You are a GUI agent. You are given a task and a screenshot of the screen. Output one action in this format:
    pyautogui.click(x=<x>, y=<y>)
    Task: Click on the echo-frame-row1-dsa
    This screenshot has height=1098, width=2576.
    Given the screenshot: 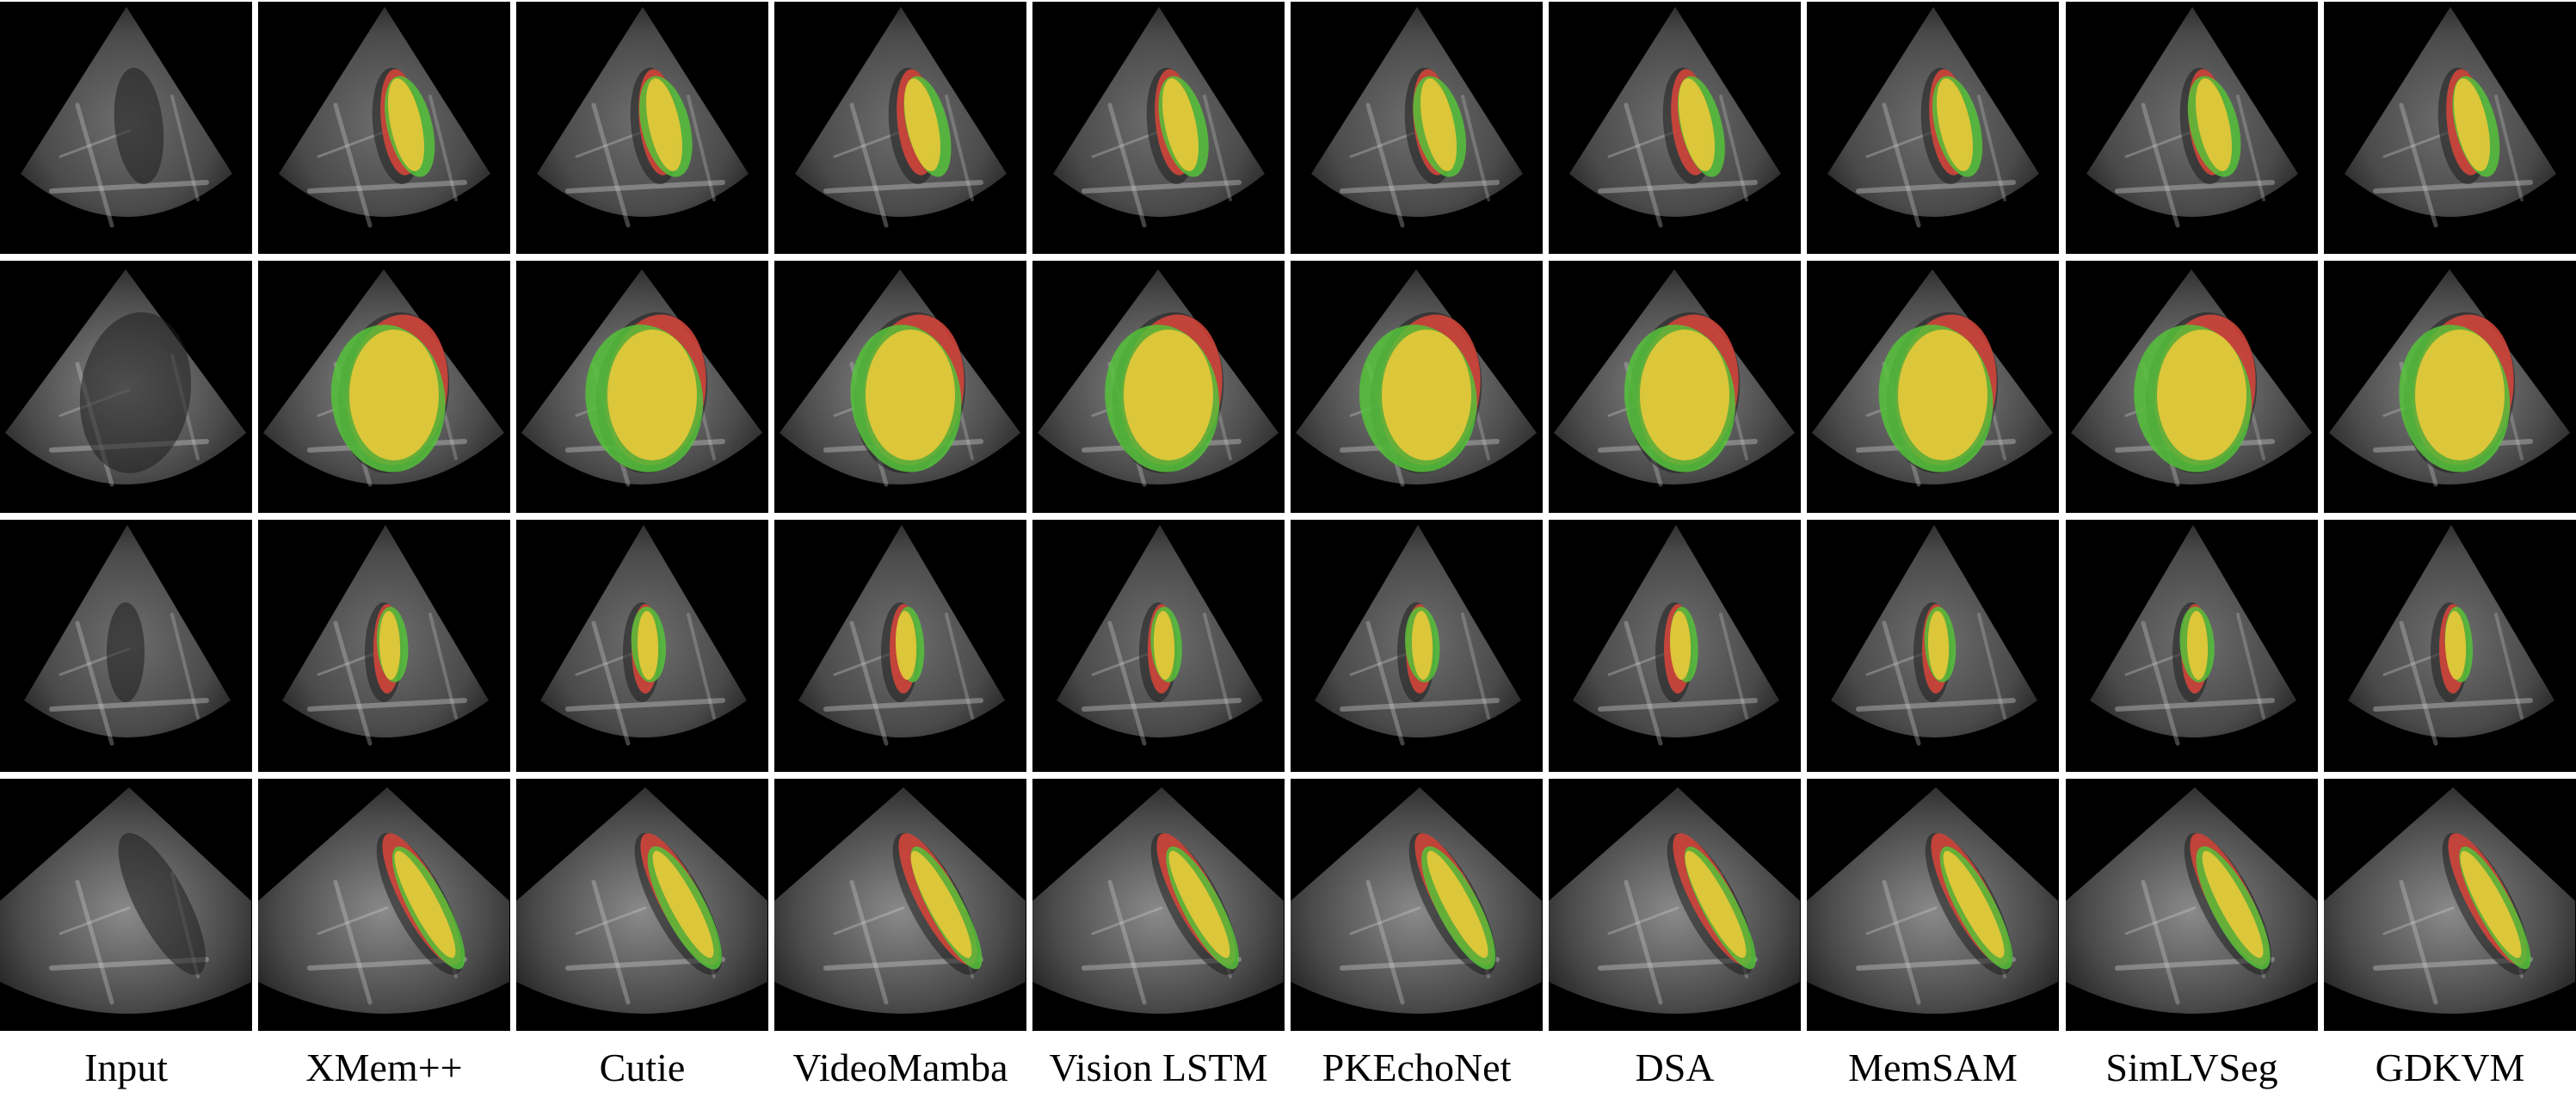 What is the action you would take?
    pyautogui.click(x=1675, y=128)
    